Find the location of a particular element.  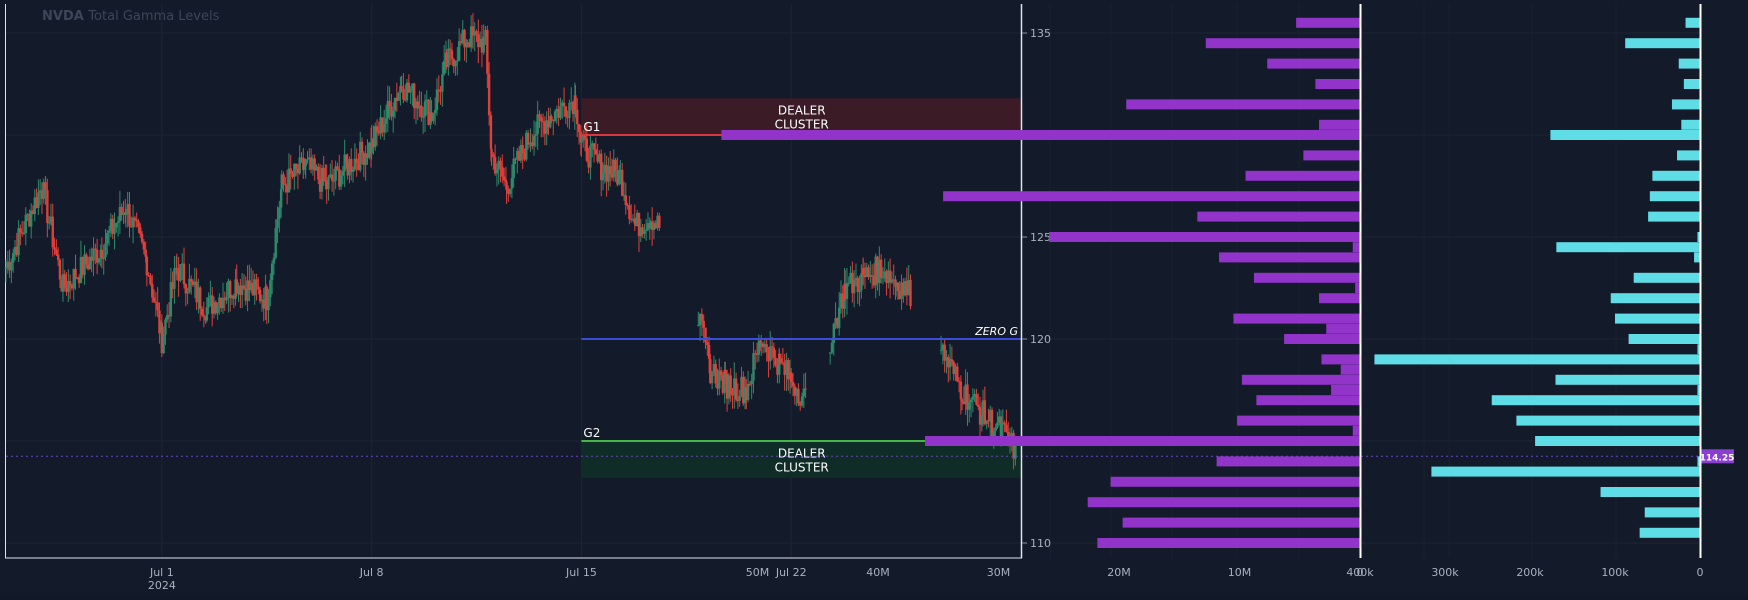

dealer-cluster-band is located at coordinates (801, 459).